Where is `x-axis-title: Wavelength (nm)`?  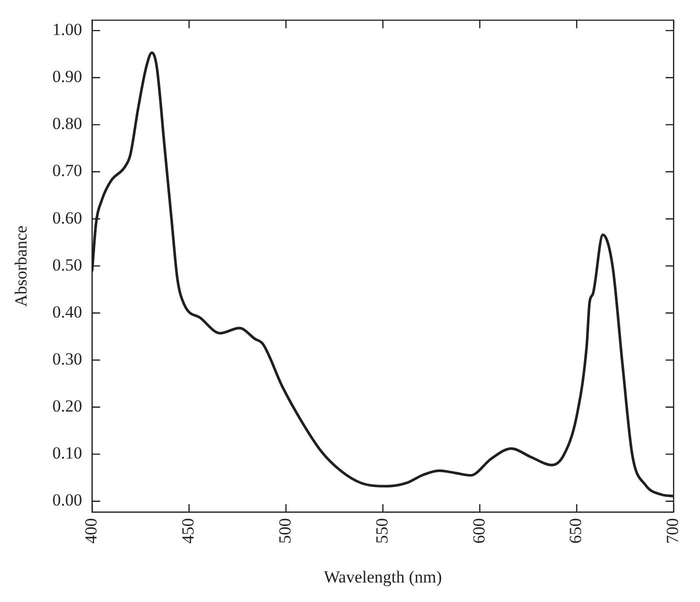 x-axis-title: Wavelength (nm) is located at coordinates (383, 576).